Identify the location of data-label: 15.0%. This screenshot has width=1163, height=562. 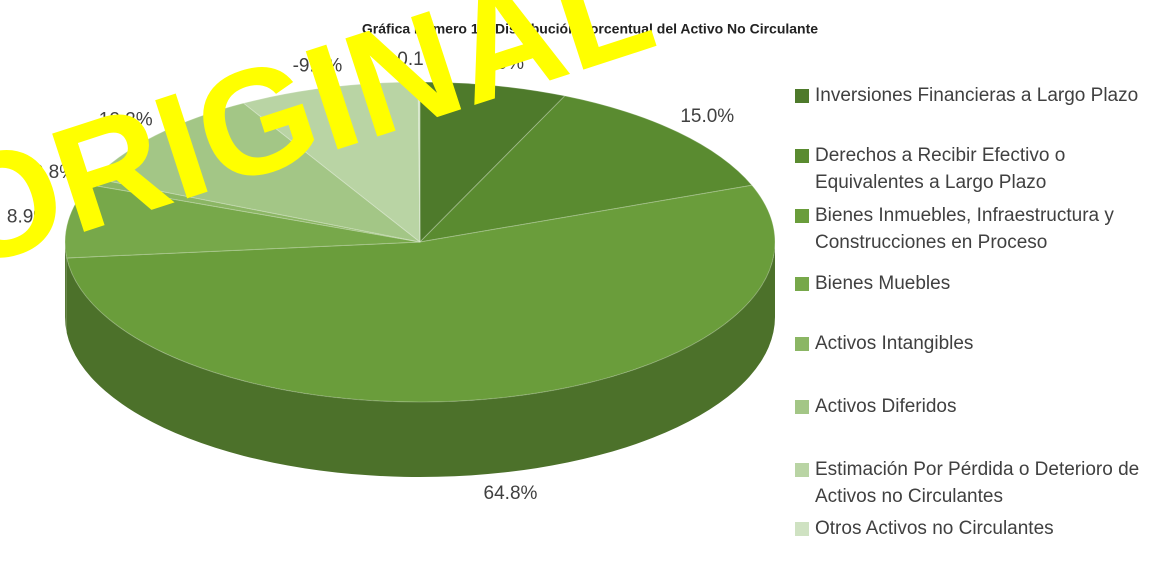
(707, 116).